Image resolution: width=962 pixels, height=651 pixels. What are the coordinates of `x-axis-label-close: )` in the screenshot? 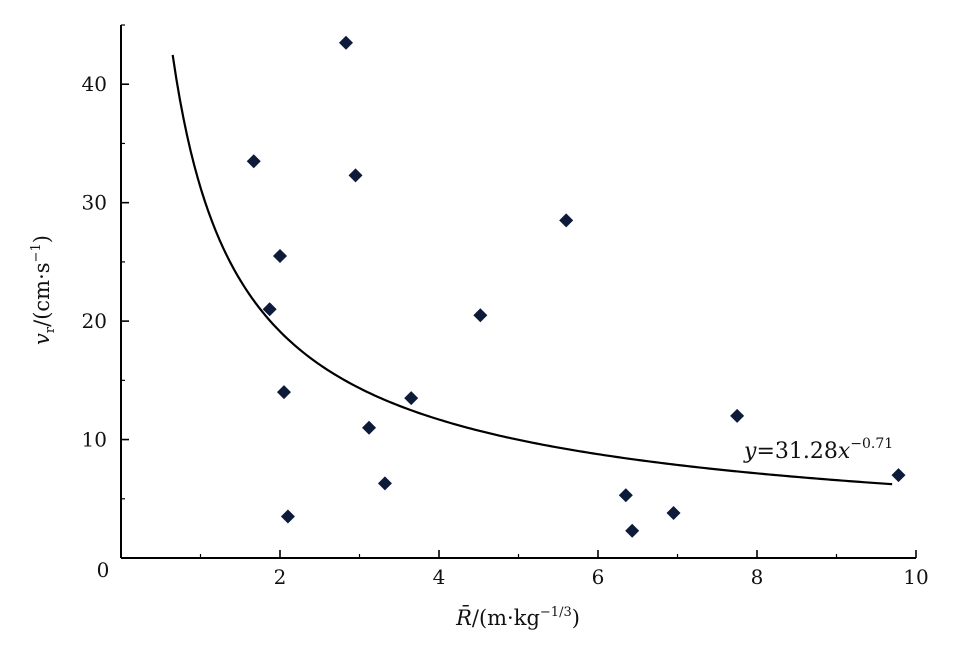 It's located at (576, 618).